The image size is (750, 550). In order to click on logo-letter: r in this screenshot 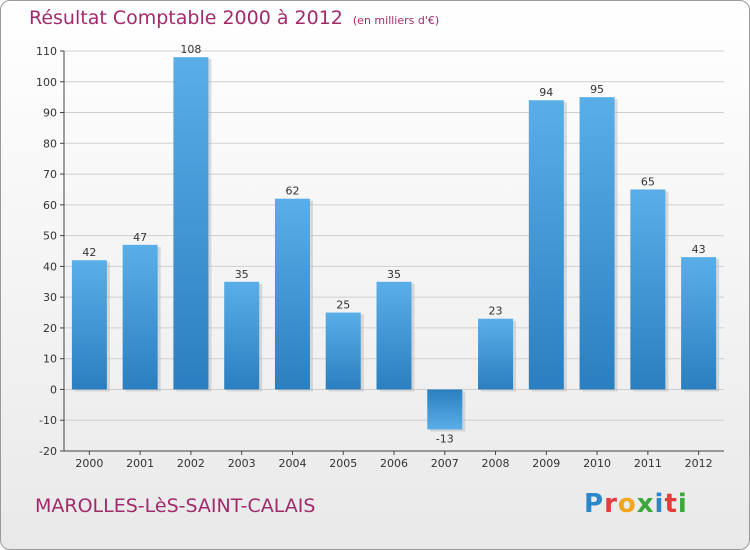, I will do `click(611, 504)`.